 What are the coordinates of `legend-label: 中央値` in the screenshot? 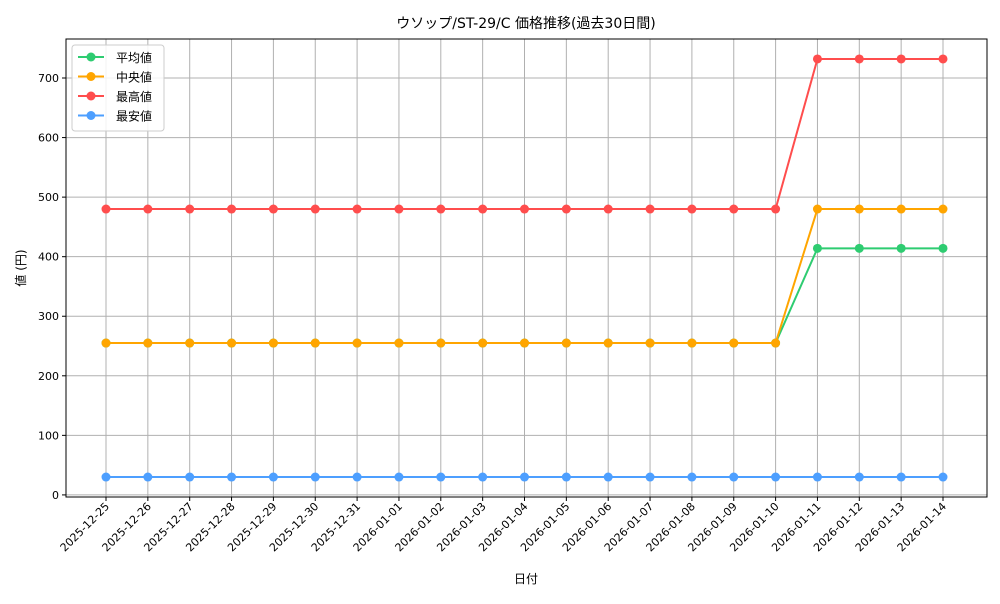 It's located at (134, 77).